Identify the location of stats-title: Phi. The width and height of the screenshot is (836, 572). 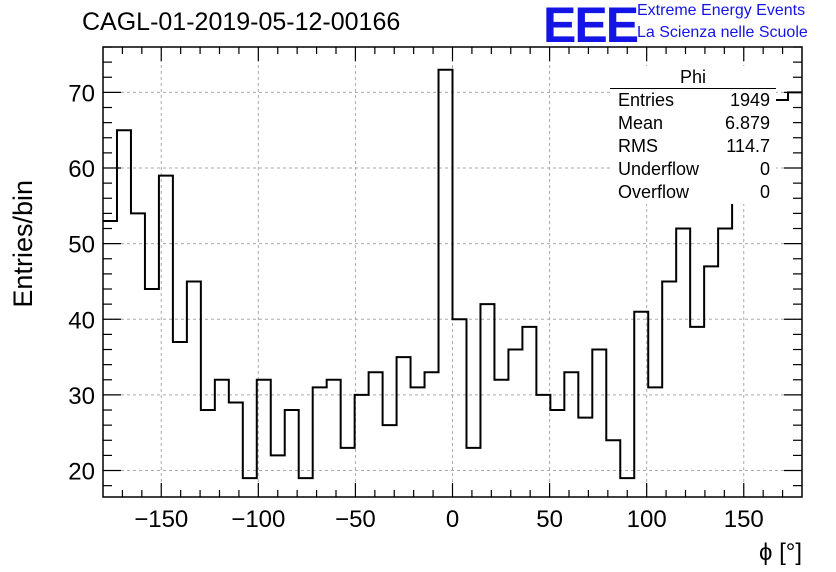
(693, 77).